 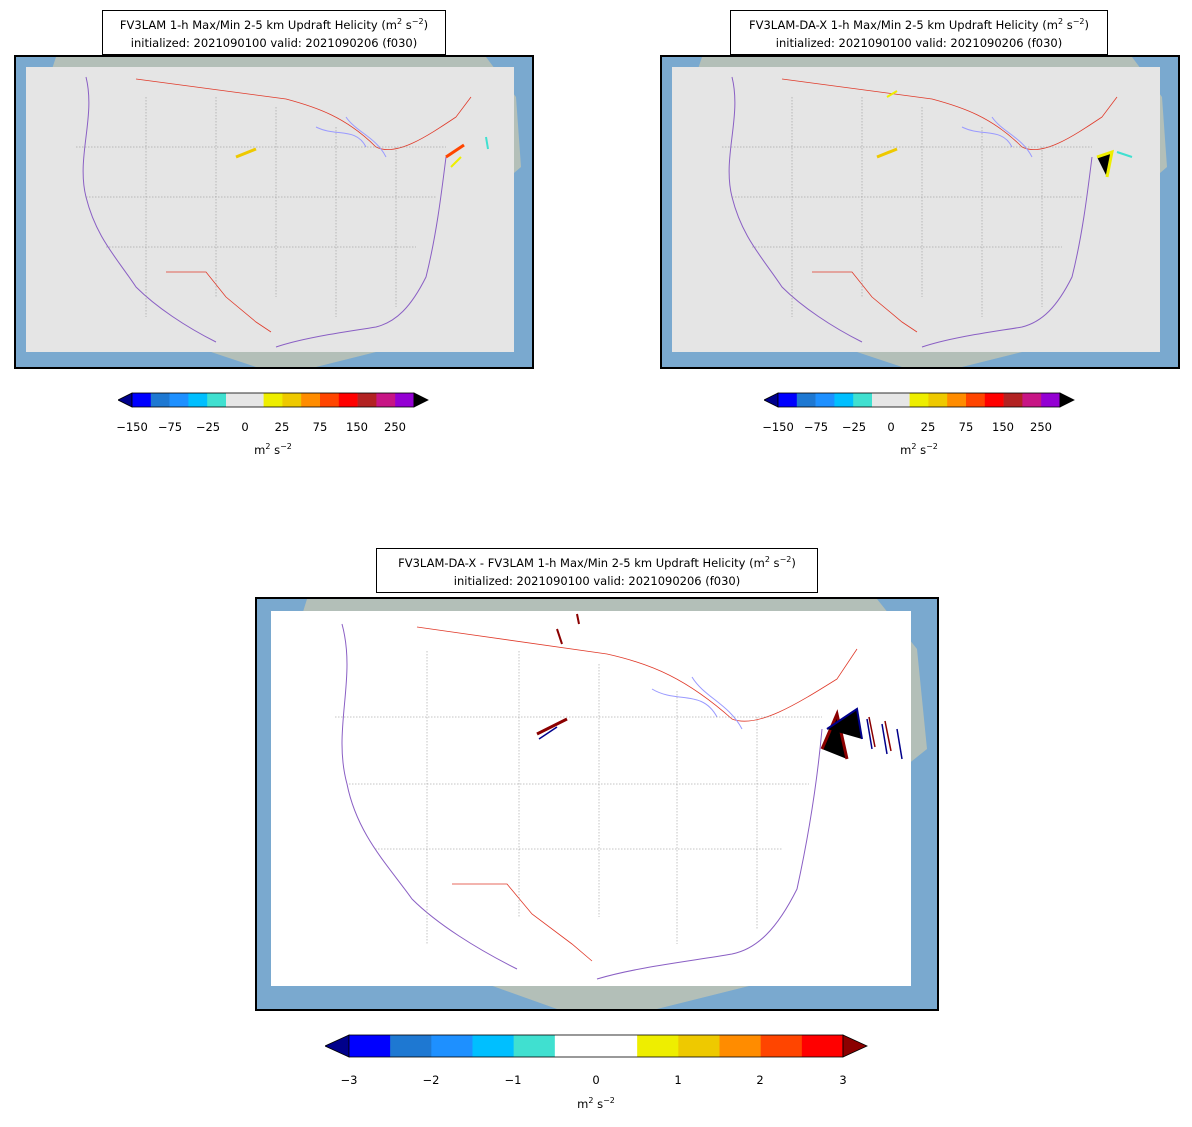 I want to click on colorbar-tick: −2, so click(x=431, y=1080).